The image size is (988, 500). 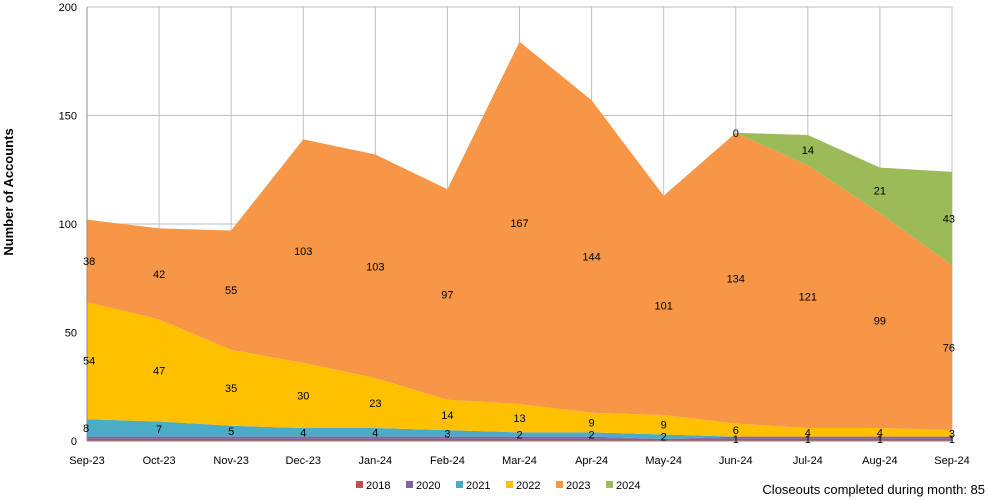 What do you see at coordinates (498, 486) in the screenshot?
I see `legend: 2018 2020 2021 2022 2023 2024` at bounding box center [498, 486].